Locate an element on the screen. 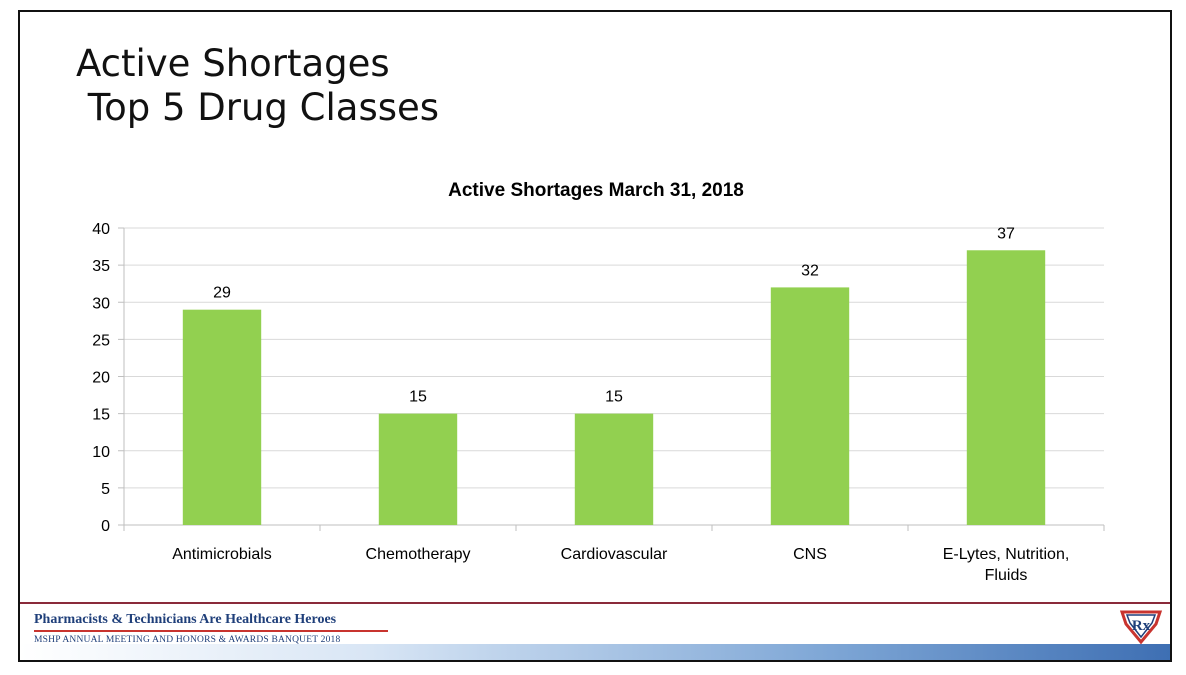  footer-gradient-band is located at coordinates (595, 652).